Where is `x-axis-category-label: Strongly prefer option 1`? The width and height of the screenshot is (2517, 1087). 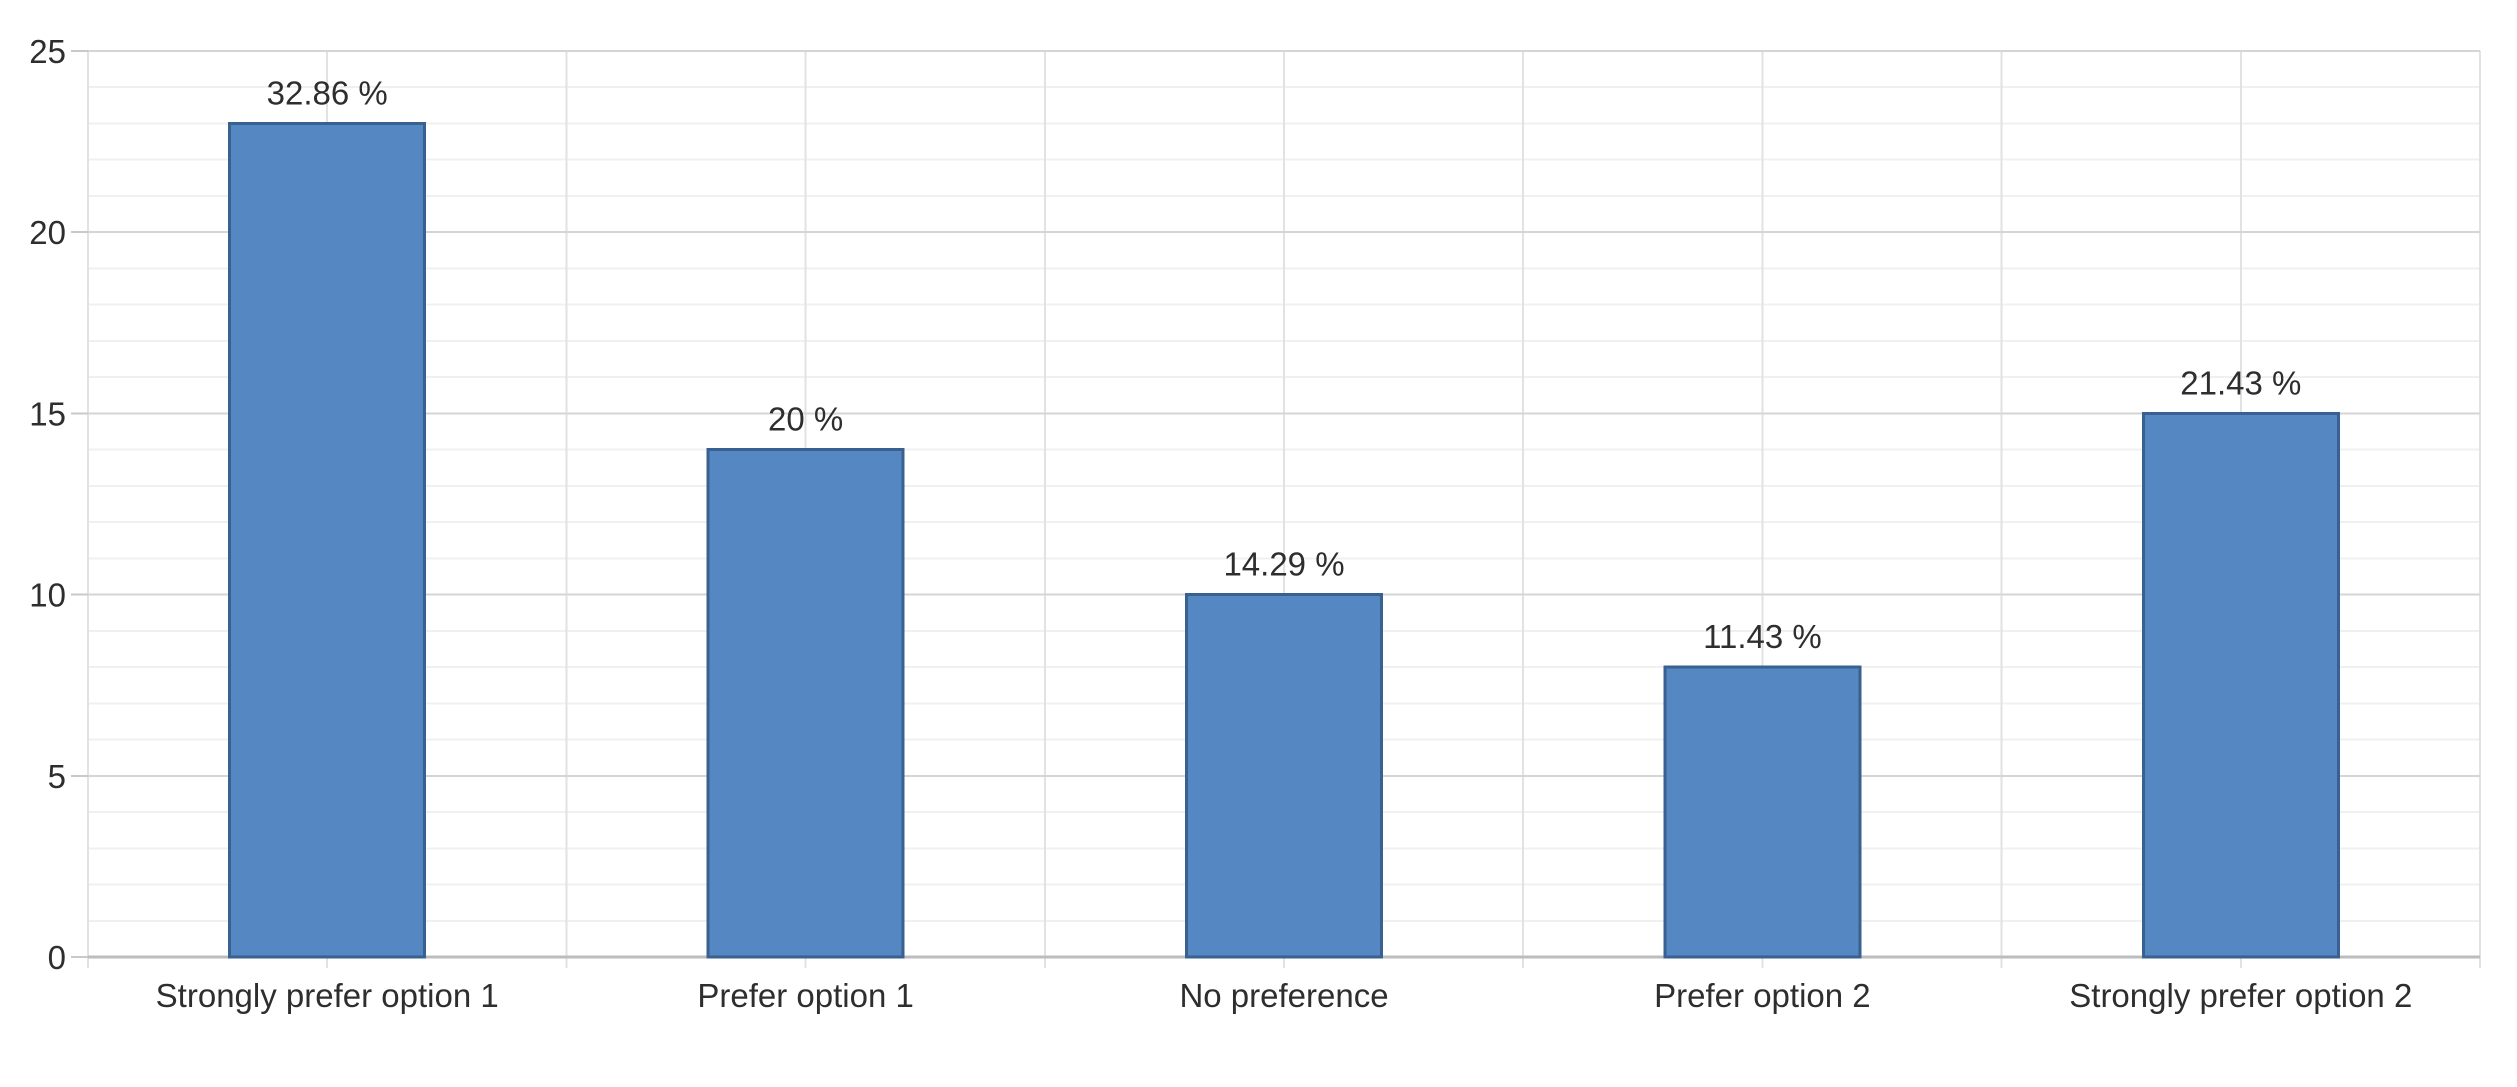 x-axis-category-label: Strongly prefer option 1 is located at coordinates (327, 995).